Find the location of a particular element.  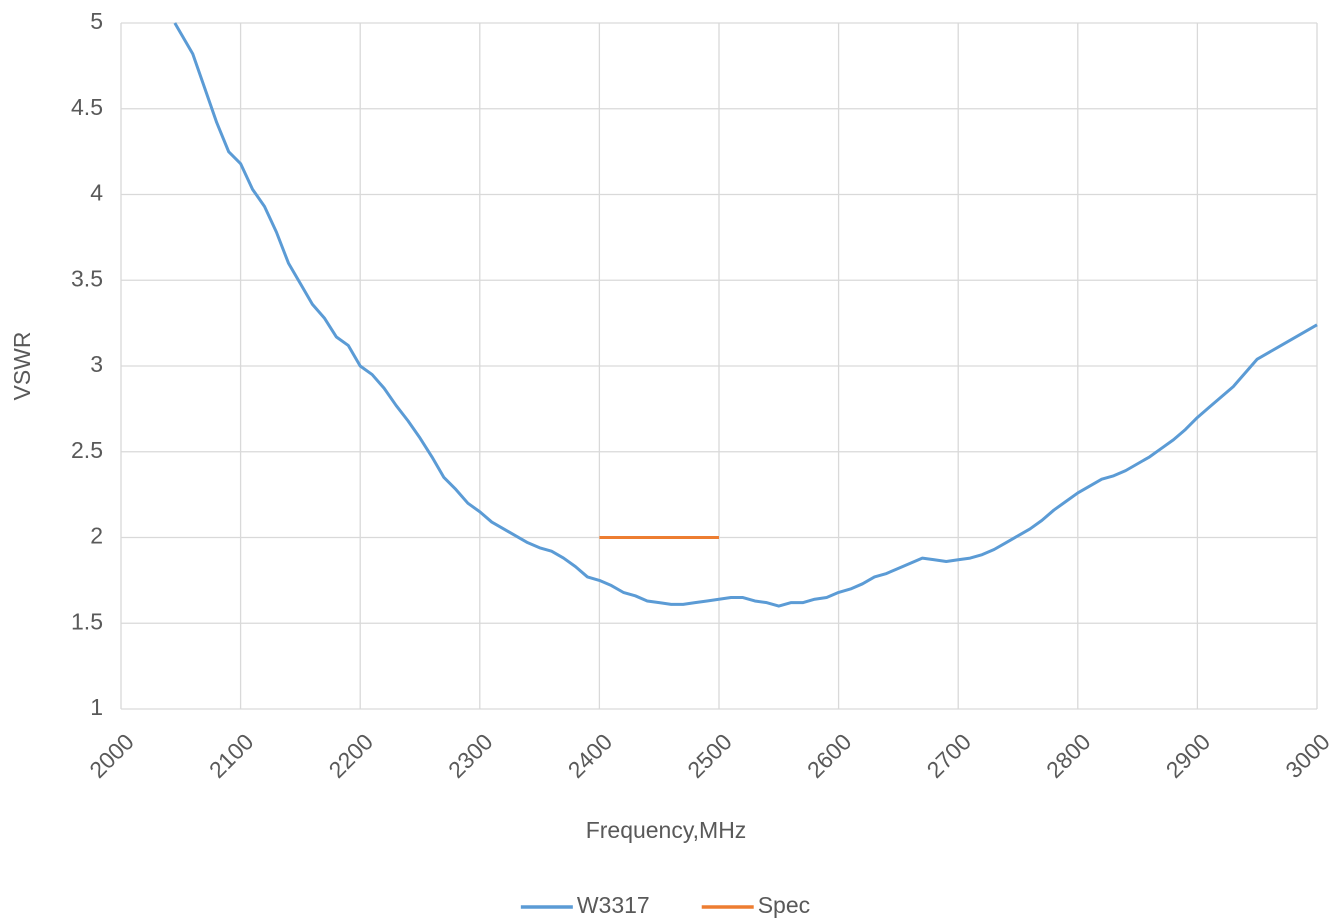

y-tick-label: 3.5 is located at coordinates (87, 278).